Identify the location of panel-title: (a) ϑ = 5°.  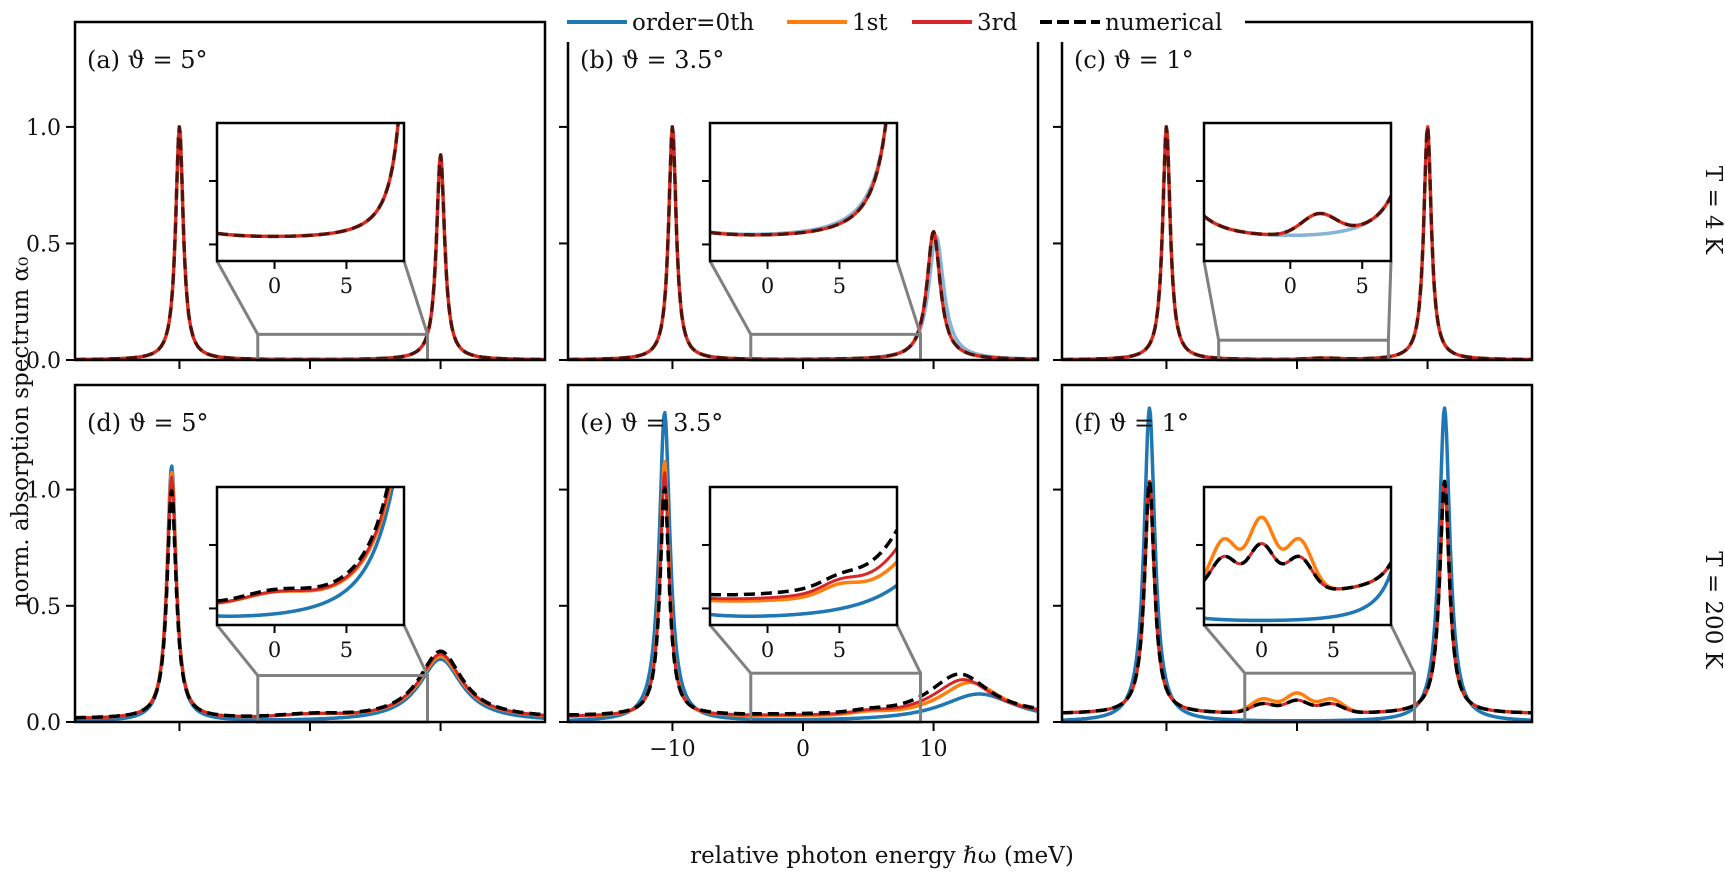
(147, 60).